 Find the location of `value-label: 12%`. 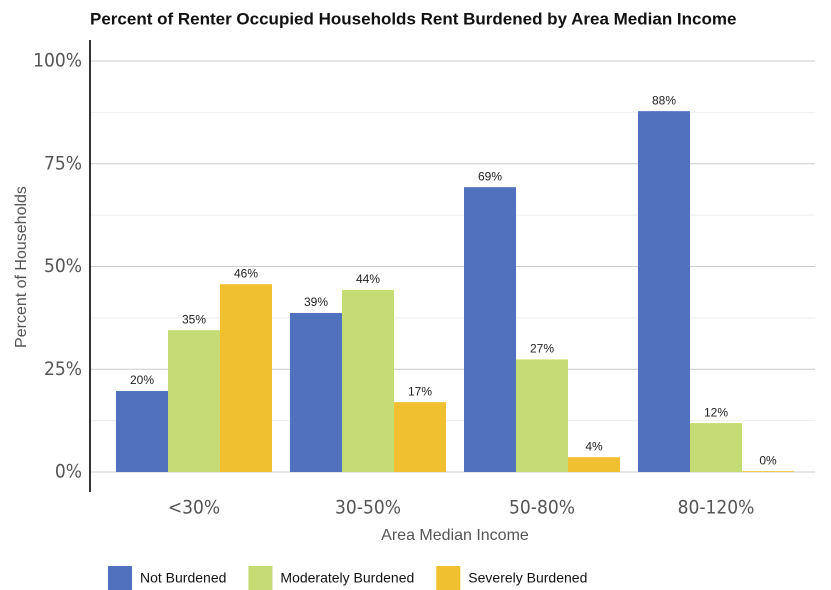

value-label: 12% is located at coordinates (716, 412).